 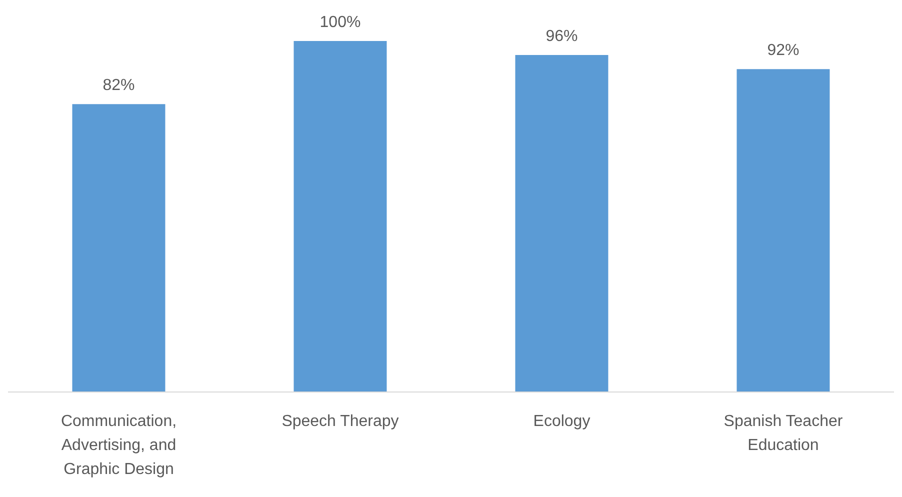 What do you see at coordinates (118, 85) in the screenshot?
I see `data-label: 82%` at bounding box center [118, 85].